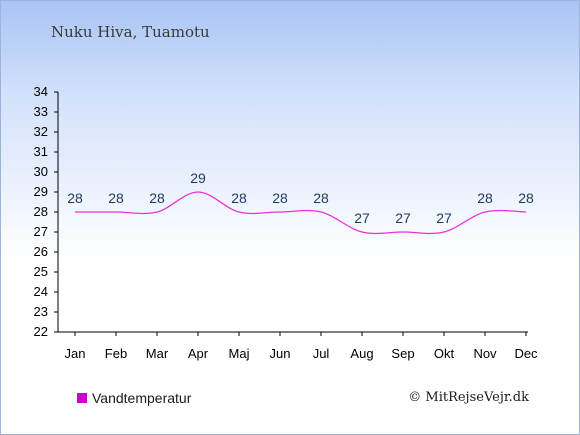 The image size is (580, 435). What do you see at coordinates (41, 251) in the screenshot?
I see `y-tick-label: 26` at bounding box center [41, 251].